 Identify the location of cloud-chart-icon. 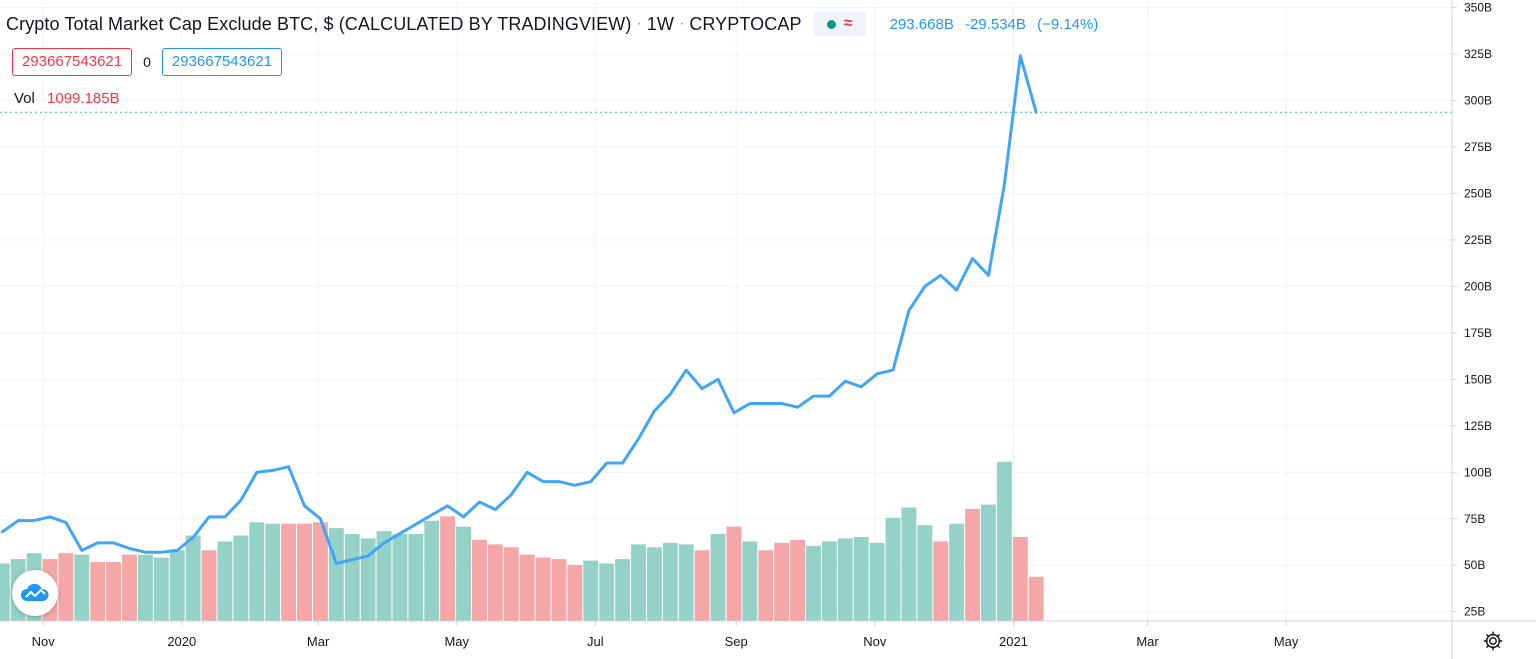
(35, 592).